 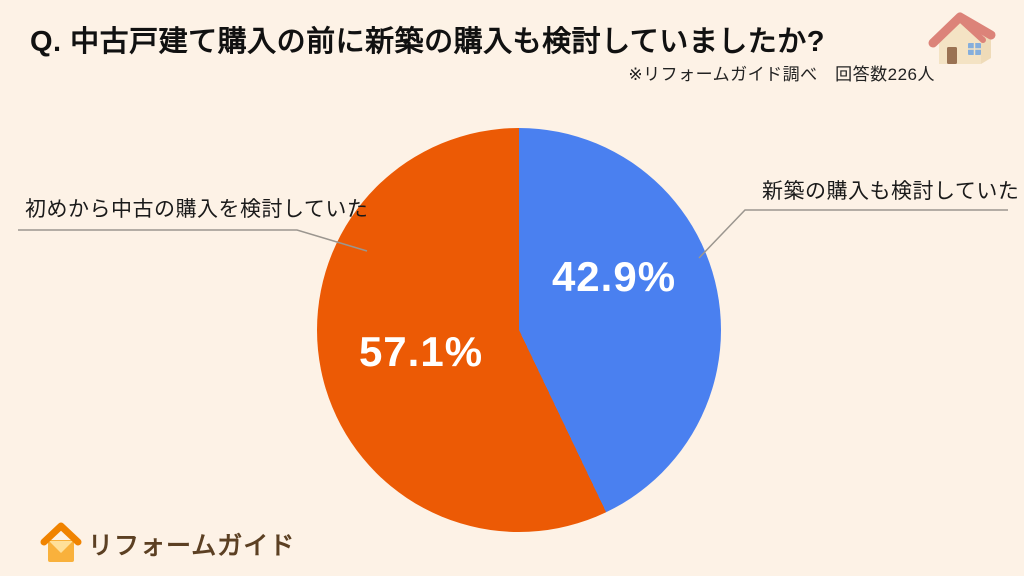 I want to click on source-note: ※リフォームガイド調べ 回答数226人, so click(x=781, y=74).